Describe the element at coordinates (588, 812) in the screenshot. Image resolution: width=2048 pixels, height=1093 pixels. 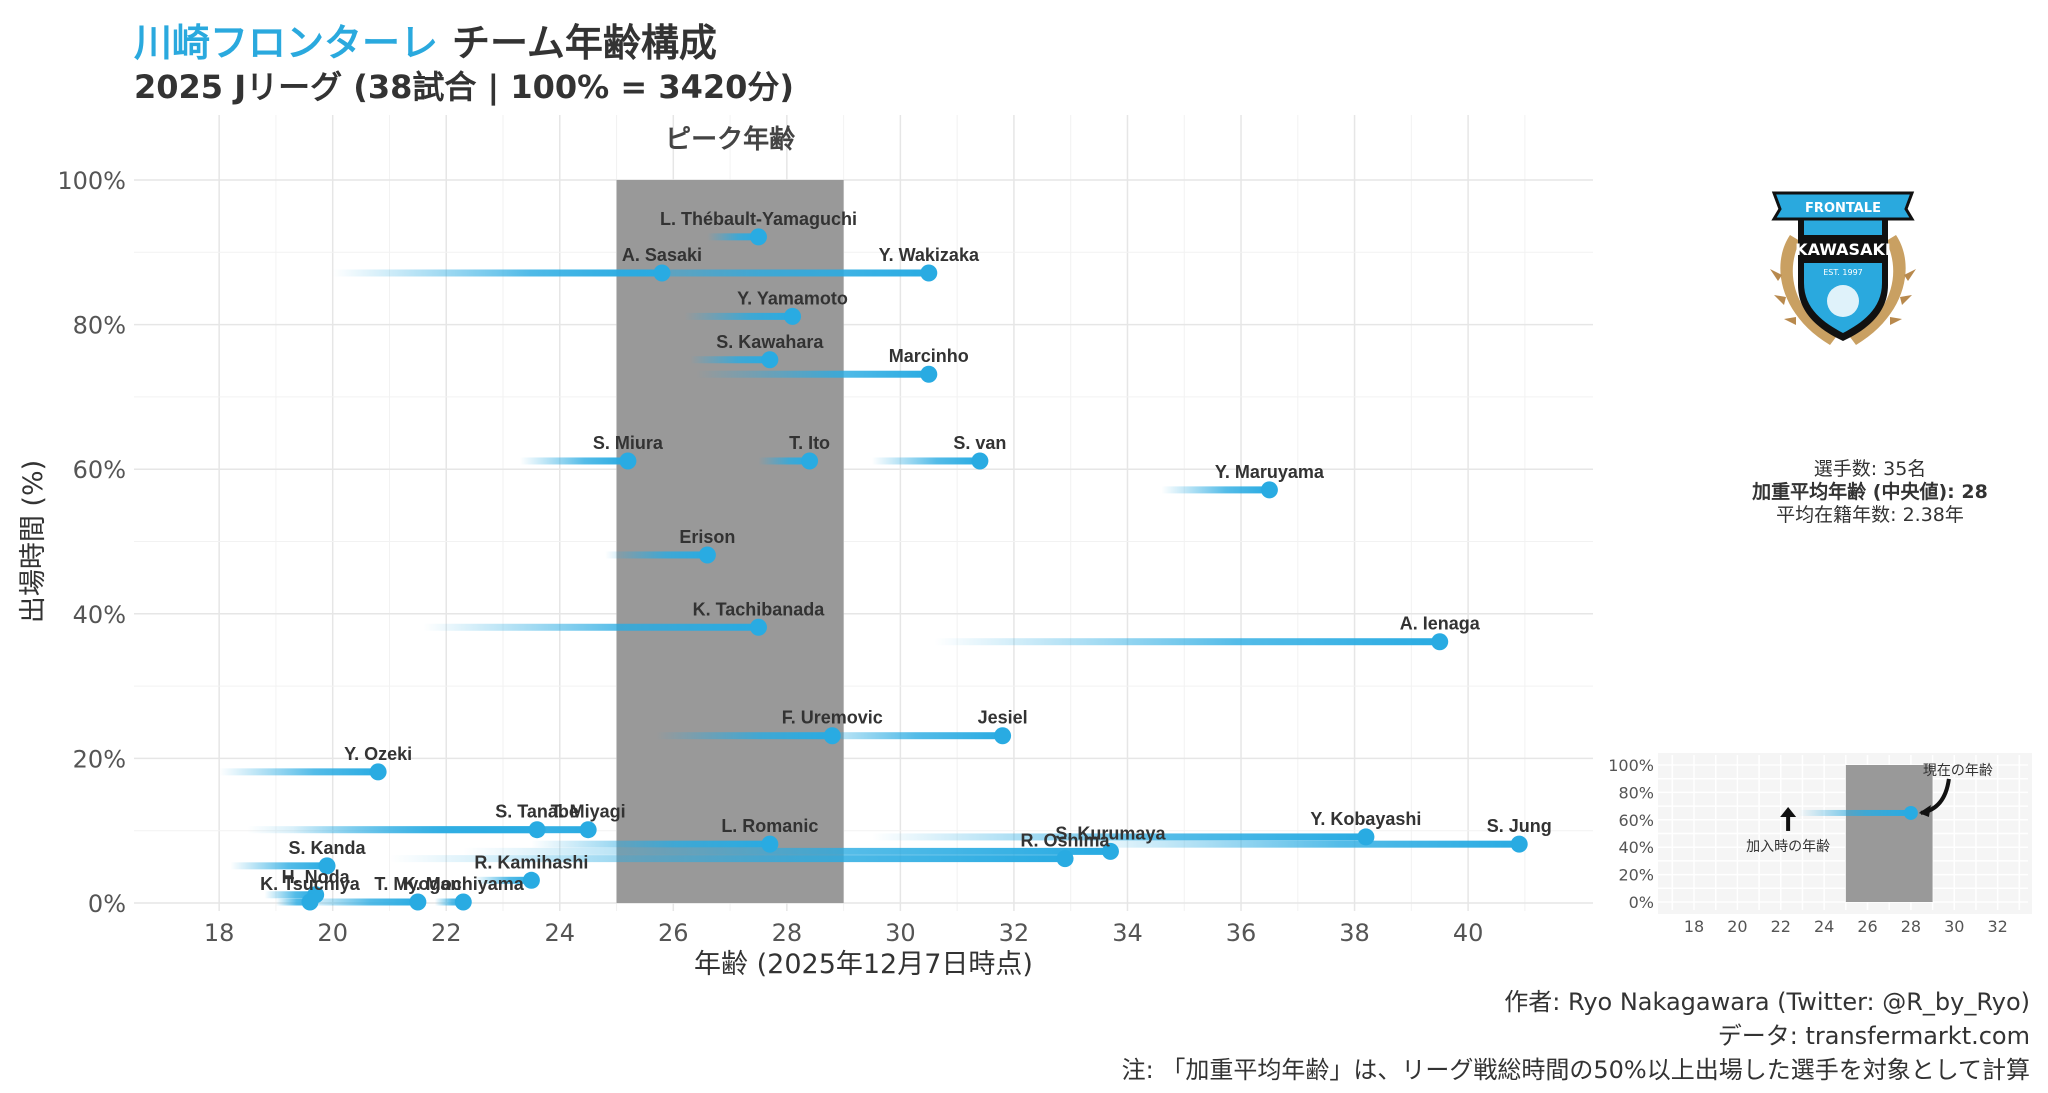
I see `player-label: T. Miyagi` at that location.